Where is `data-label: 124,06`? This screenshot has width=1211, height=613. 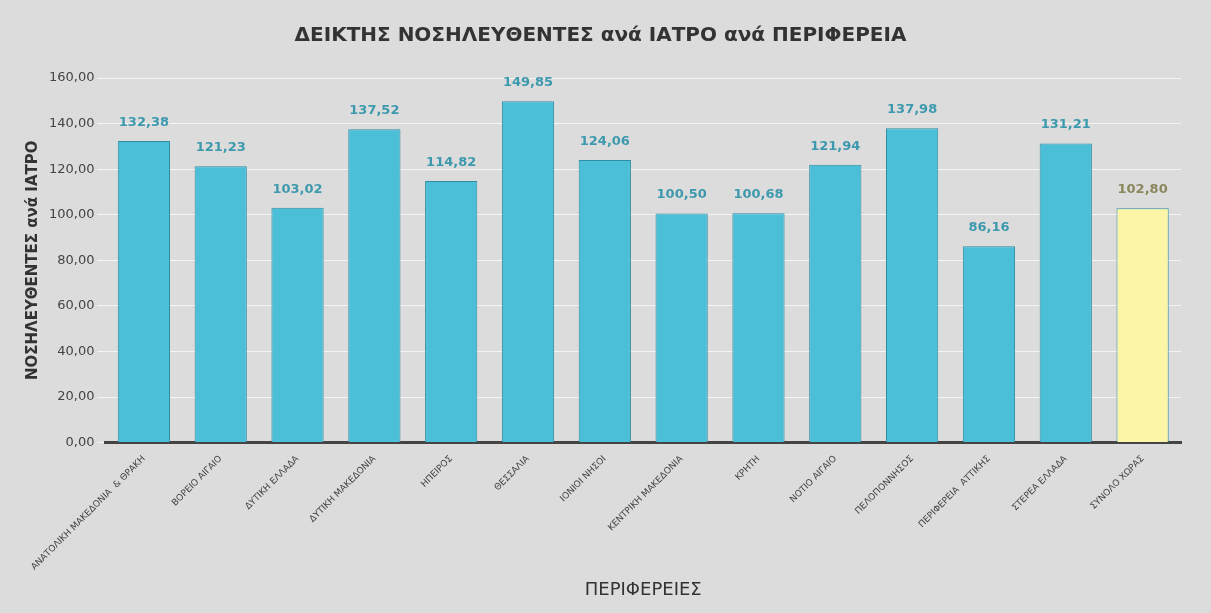 data-label: 124,06 is located at coordinates (604, 140).